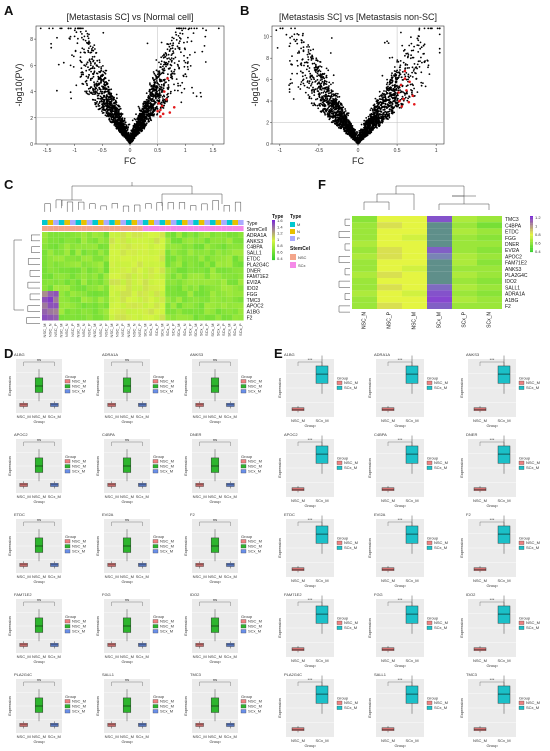  What do you see at coordinates (35, 249) in the screenshot?
I see `dendro-branch` at bounding box center [35, 249].